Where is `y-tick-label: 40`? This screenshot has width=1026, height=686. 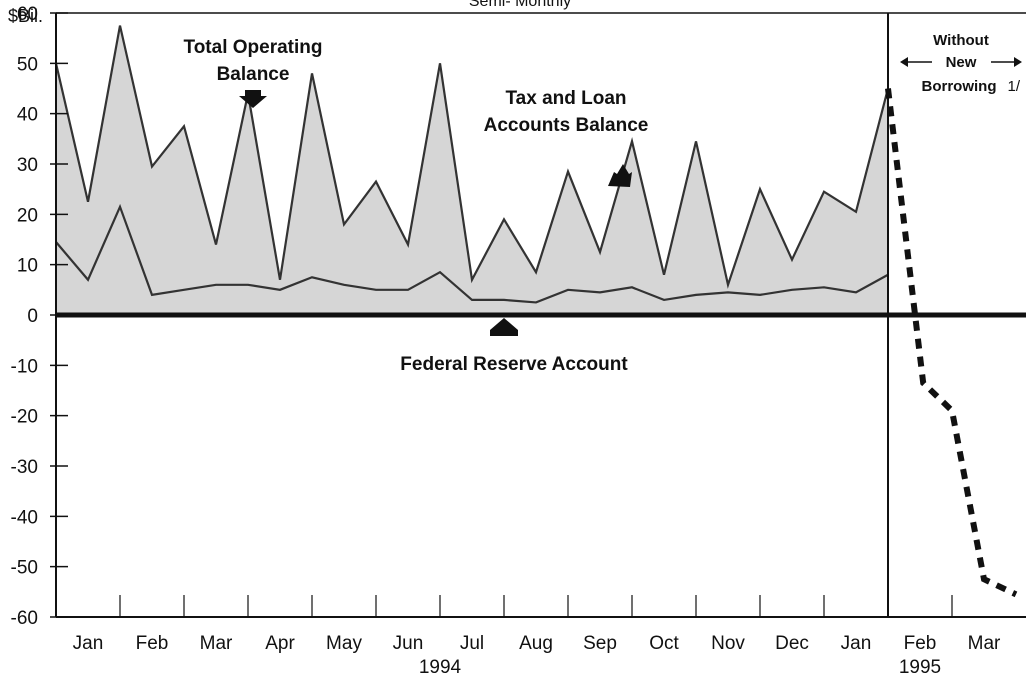
y-tick-label: 40 is located at coordinates (27, 115).